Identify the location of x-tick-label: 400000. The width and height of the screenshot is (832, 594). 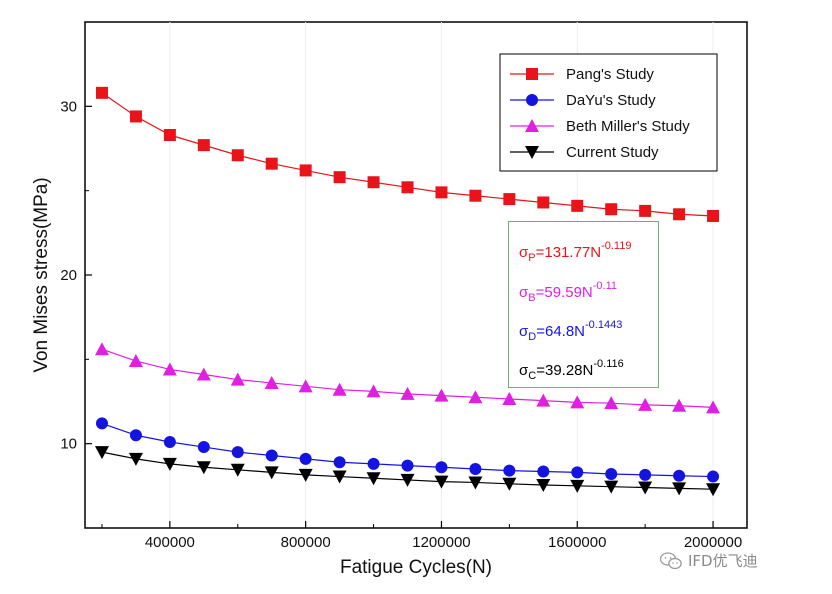
(170, 542).